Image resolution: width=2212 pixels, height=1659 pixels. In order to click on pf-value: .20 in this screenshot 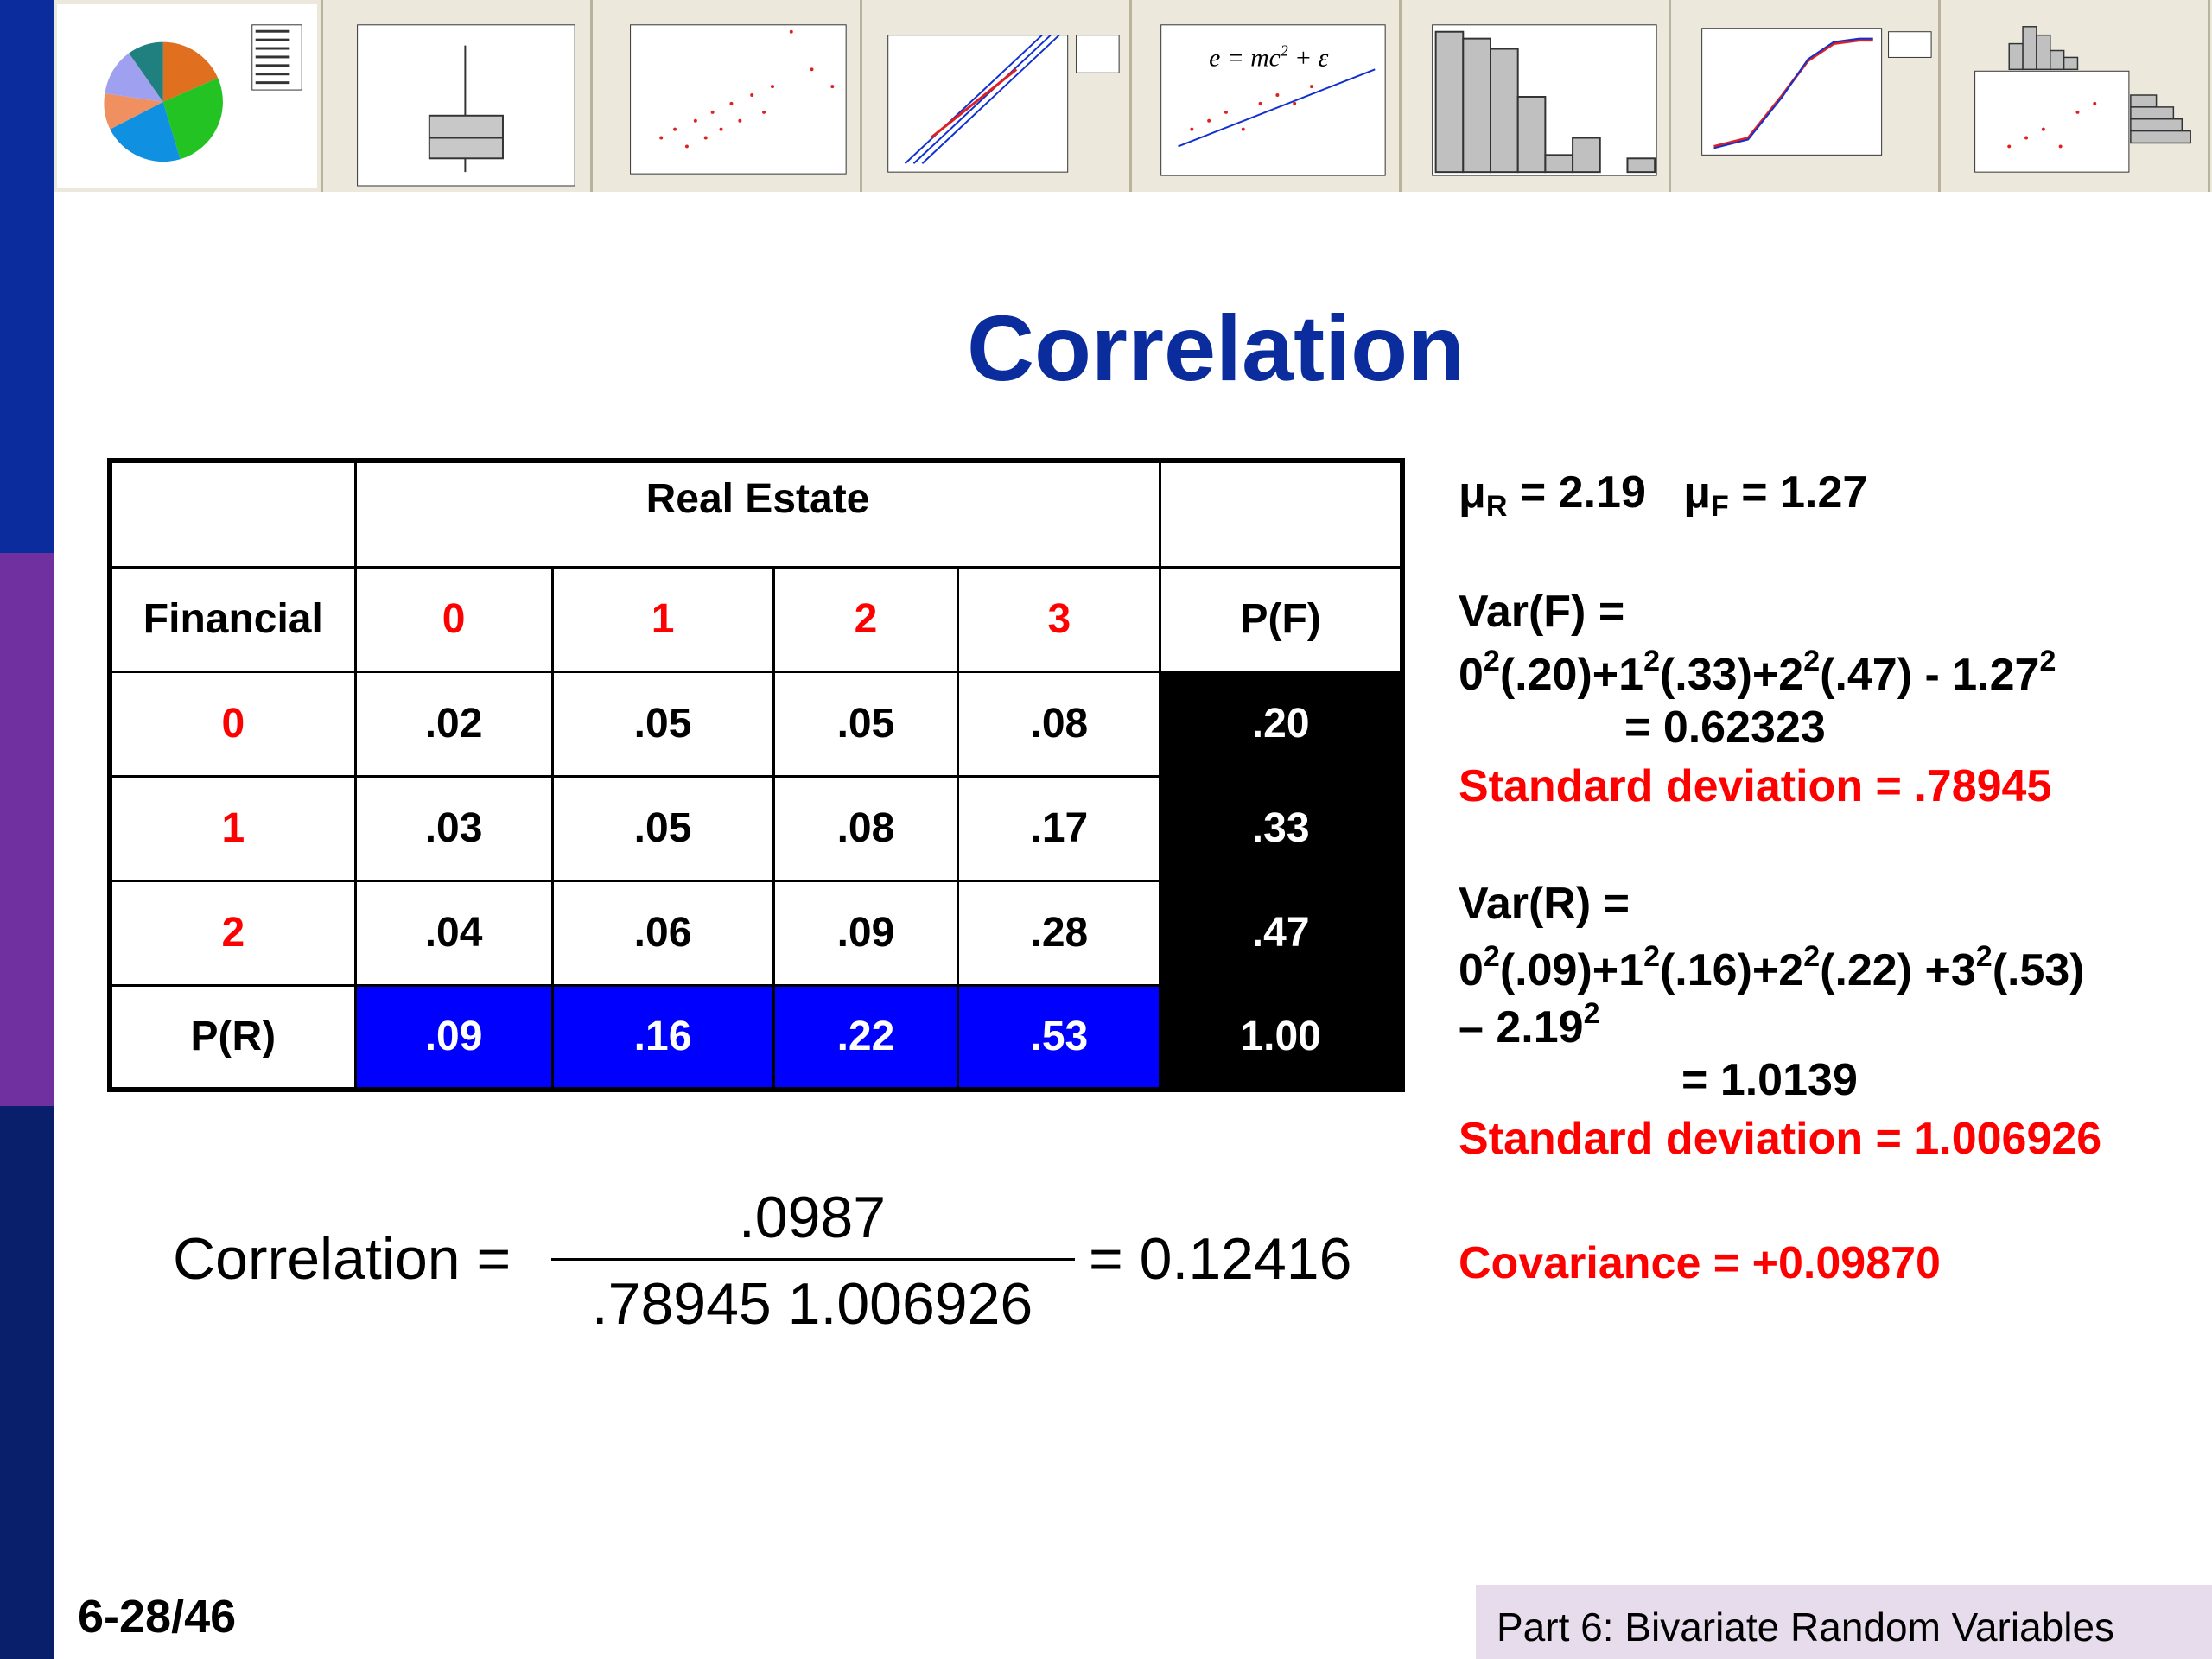, I will do `click(1281, 724)`.